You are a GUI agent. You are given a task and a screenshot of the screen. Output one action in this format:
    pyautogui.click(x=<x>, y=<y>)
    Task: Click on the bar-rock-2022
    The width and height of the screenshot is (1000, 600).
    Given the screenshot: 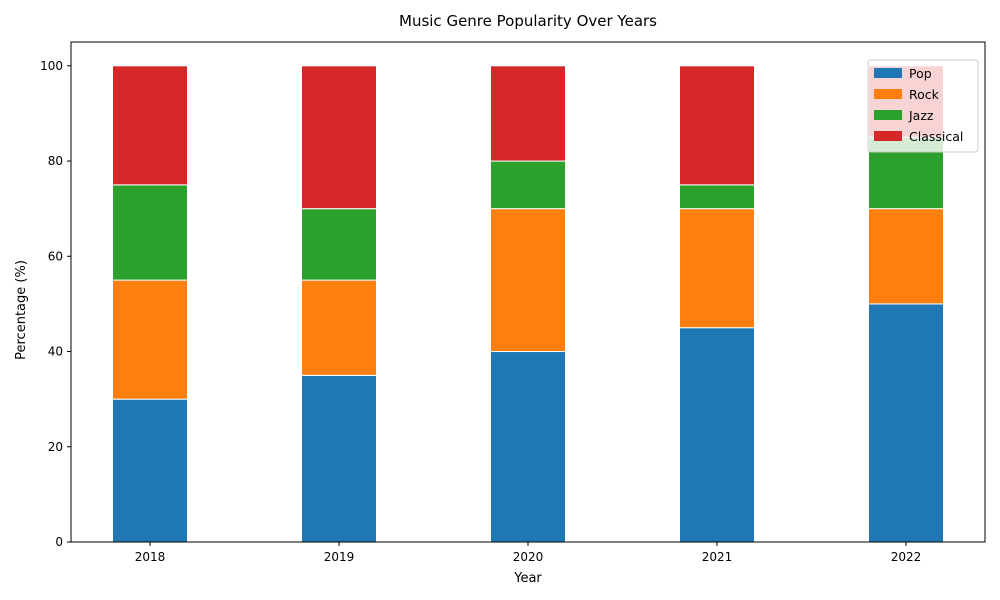 What is the action you would take?
    pyautogui.click(x=906, y=256)
    